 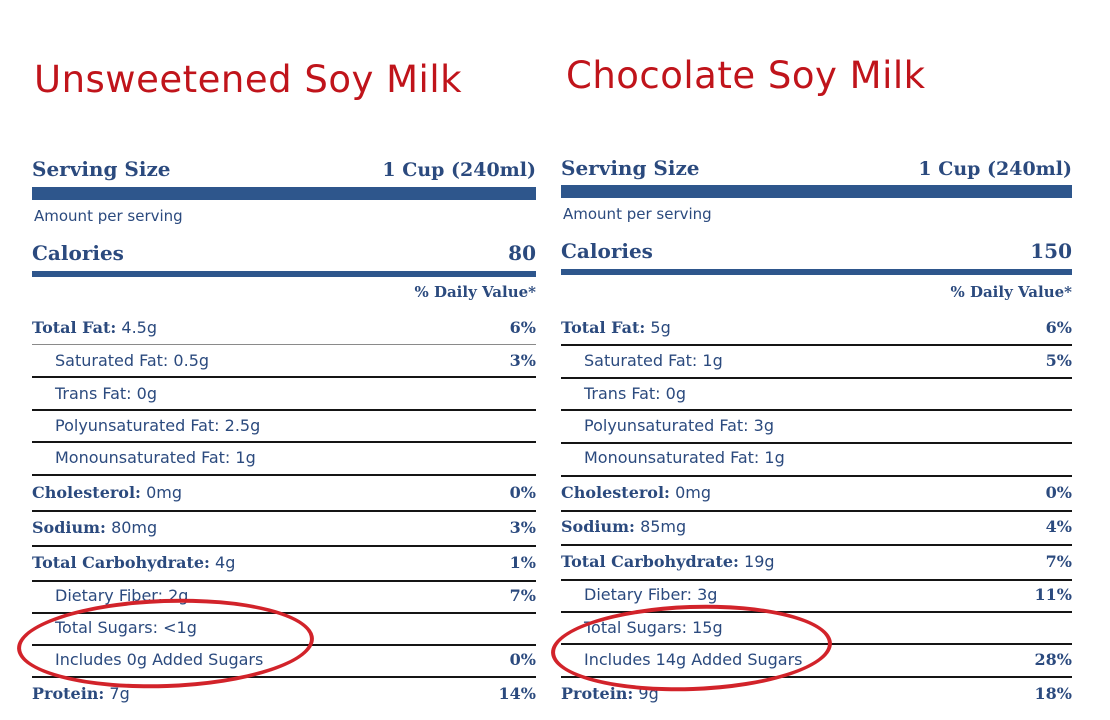 What do you see at coordinates (248, 79) in the screenshot?
I see `title-unsweetened: Unsweetened Soy Milk` at bounding box center [248, 79].